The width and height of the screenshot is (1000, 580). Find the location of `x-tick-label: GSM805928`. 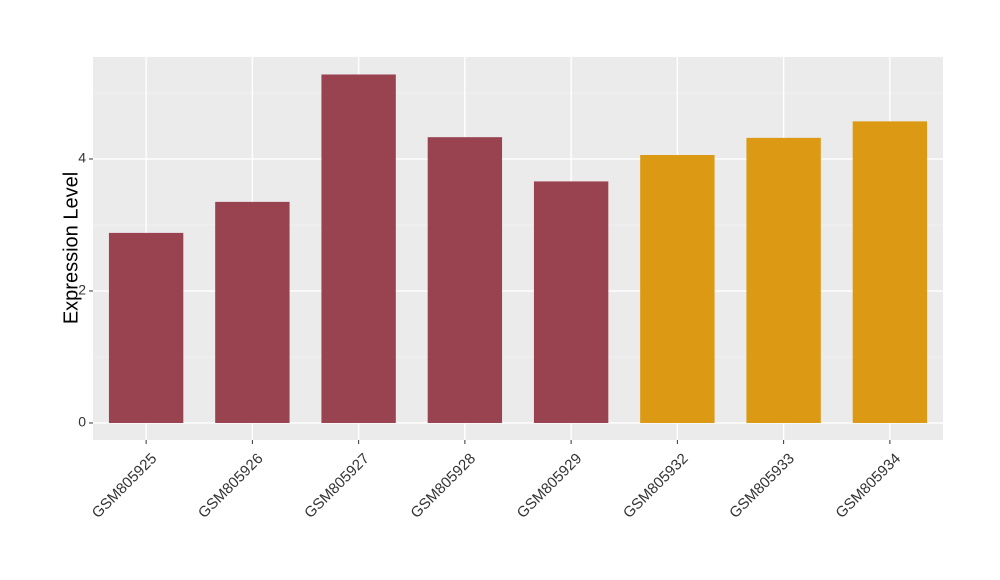

x-tick-label: GSM805928 is located at coordinates (443, 486).